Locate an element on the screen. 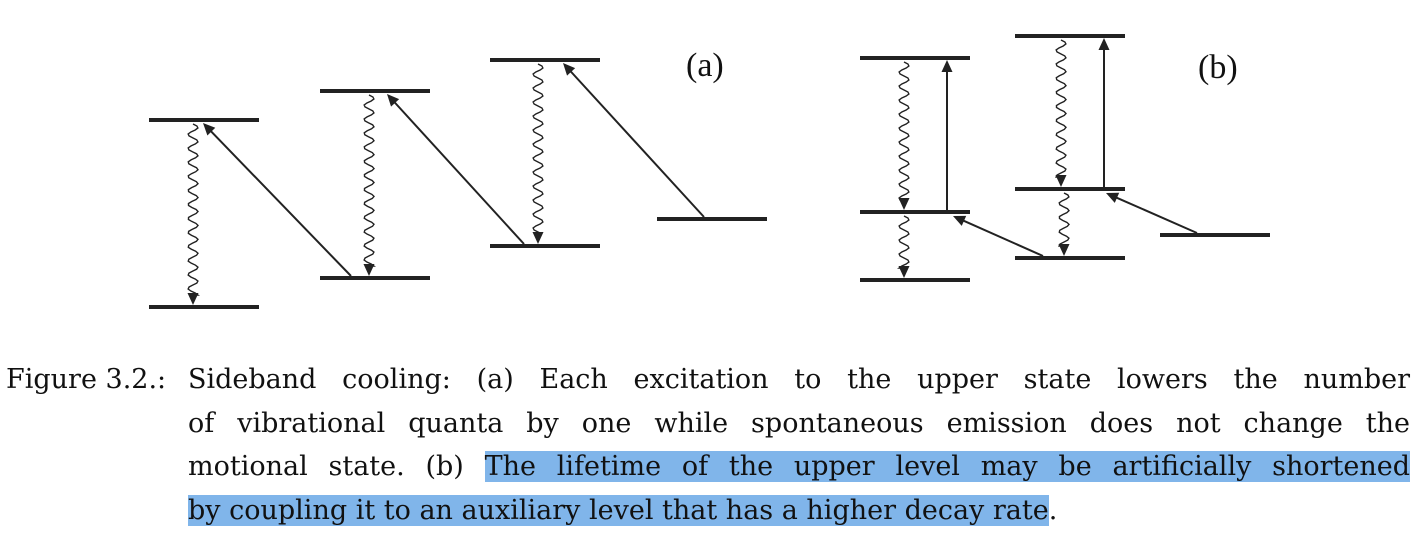 The image size is (1419, 537). spontaneous-emission-arrow-a3 is located at coordinates (538, 153).